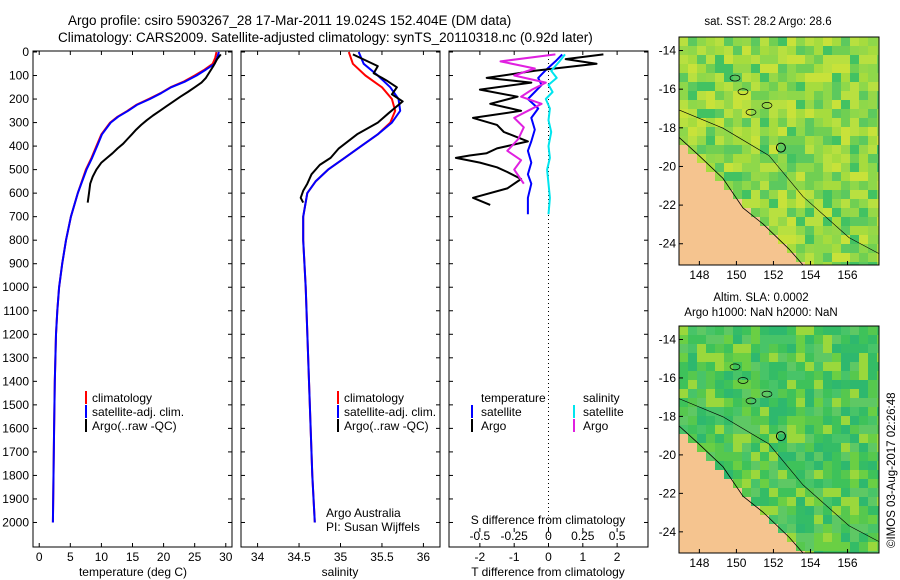  I want to click on map-y-tick-label: -18, so click(668, 416).